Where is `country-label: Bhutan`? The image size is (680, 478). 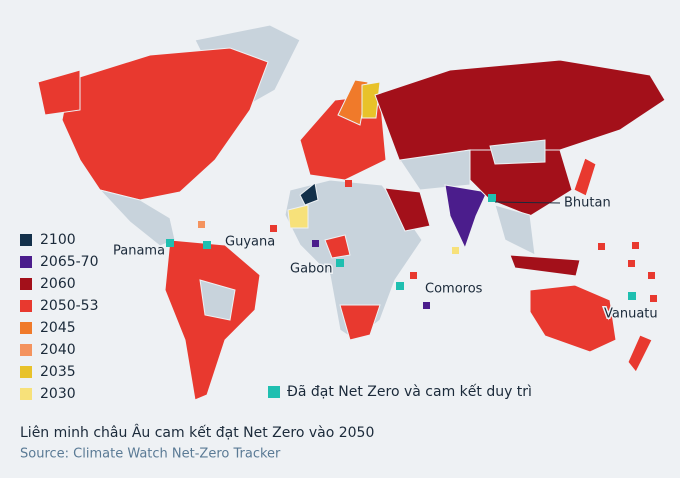
country-label: Bhutan is located at coordinates (587, 203).